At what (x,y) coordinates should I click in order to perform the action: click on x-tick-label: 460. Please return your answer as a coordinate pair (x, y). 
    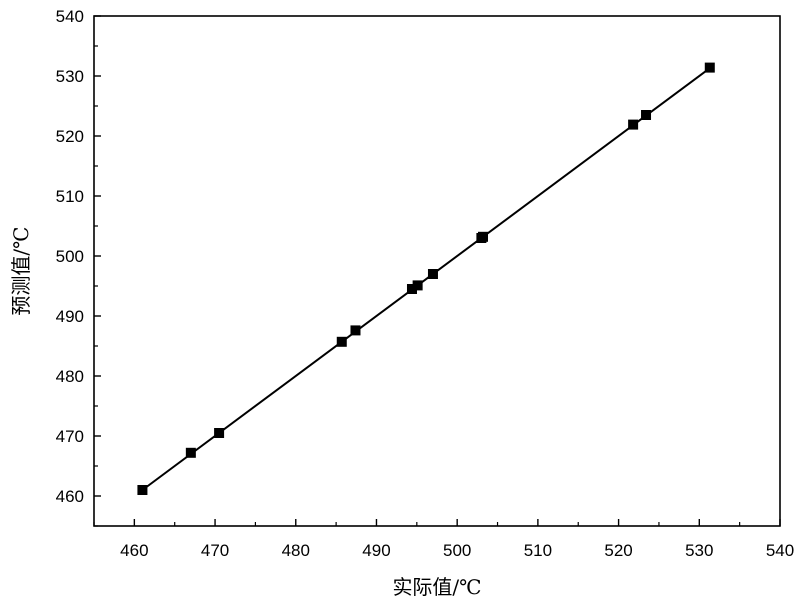
    Looking at the image, I should click on (134, 550).